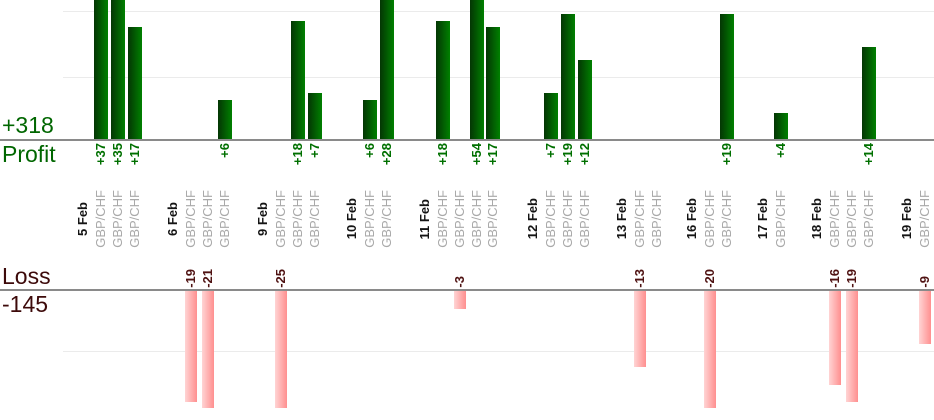  I want to click on date-label-text: 13 Feb, so click(621, 219).